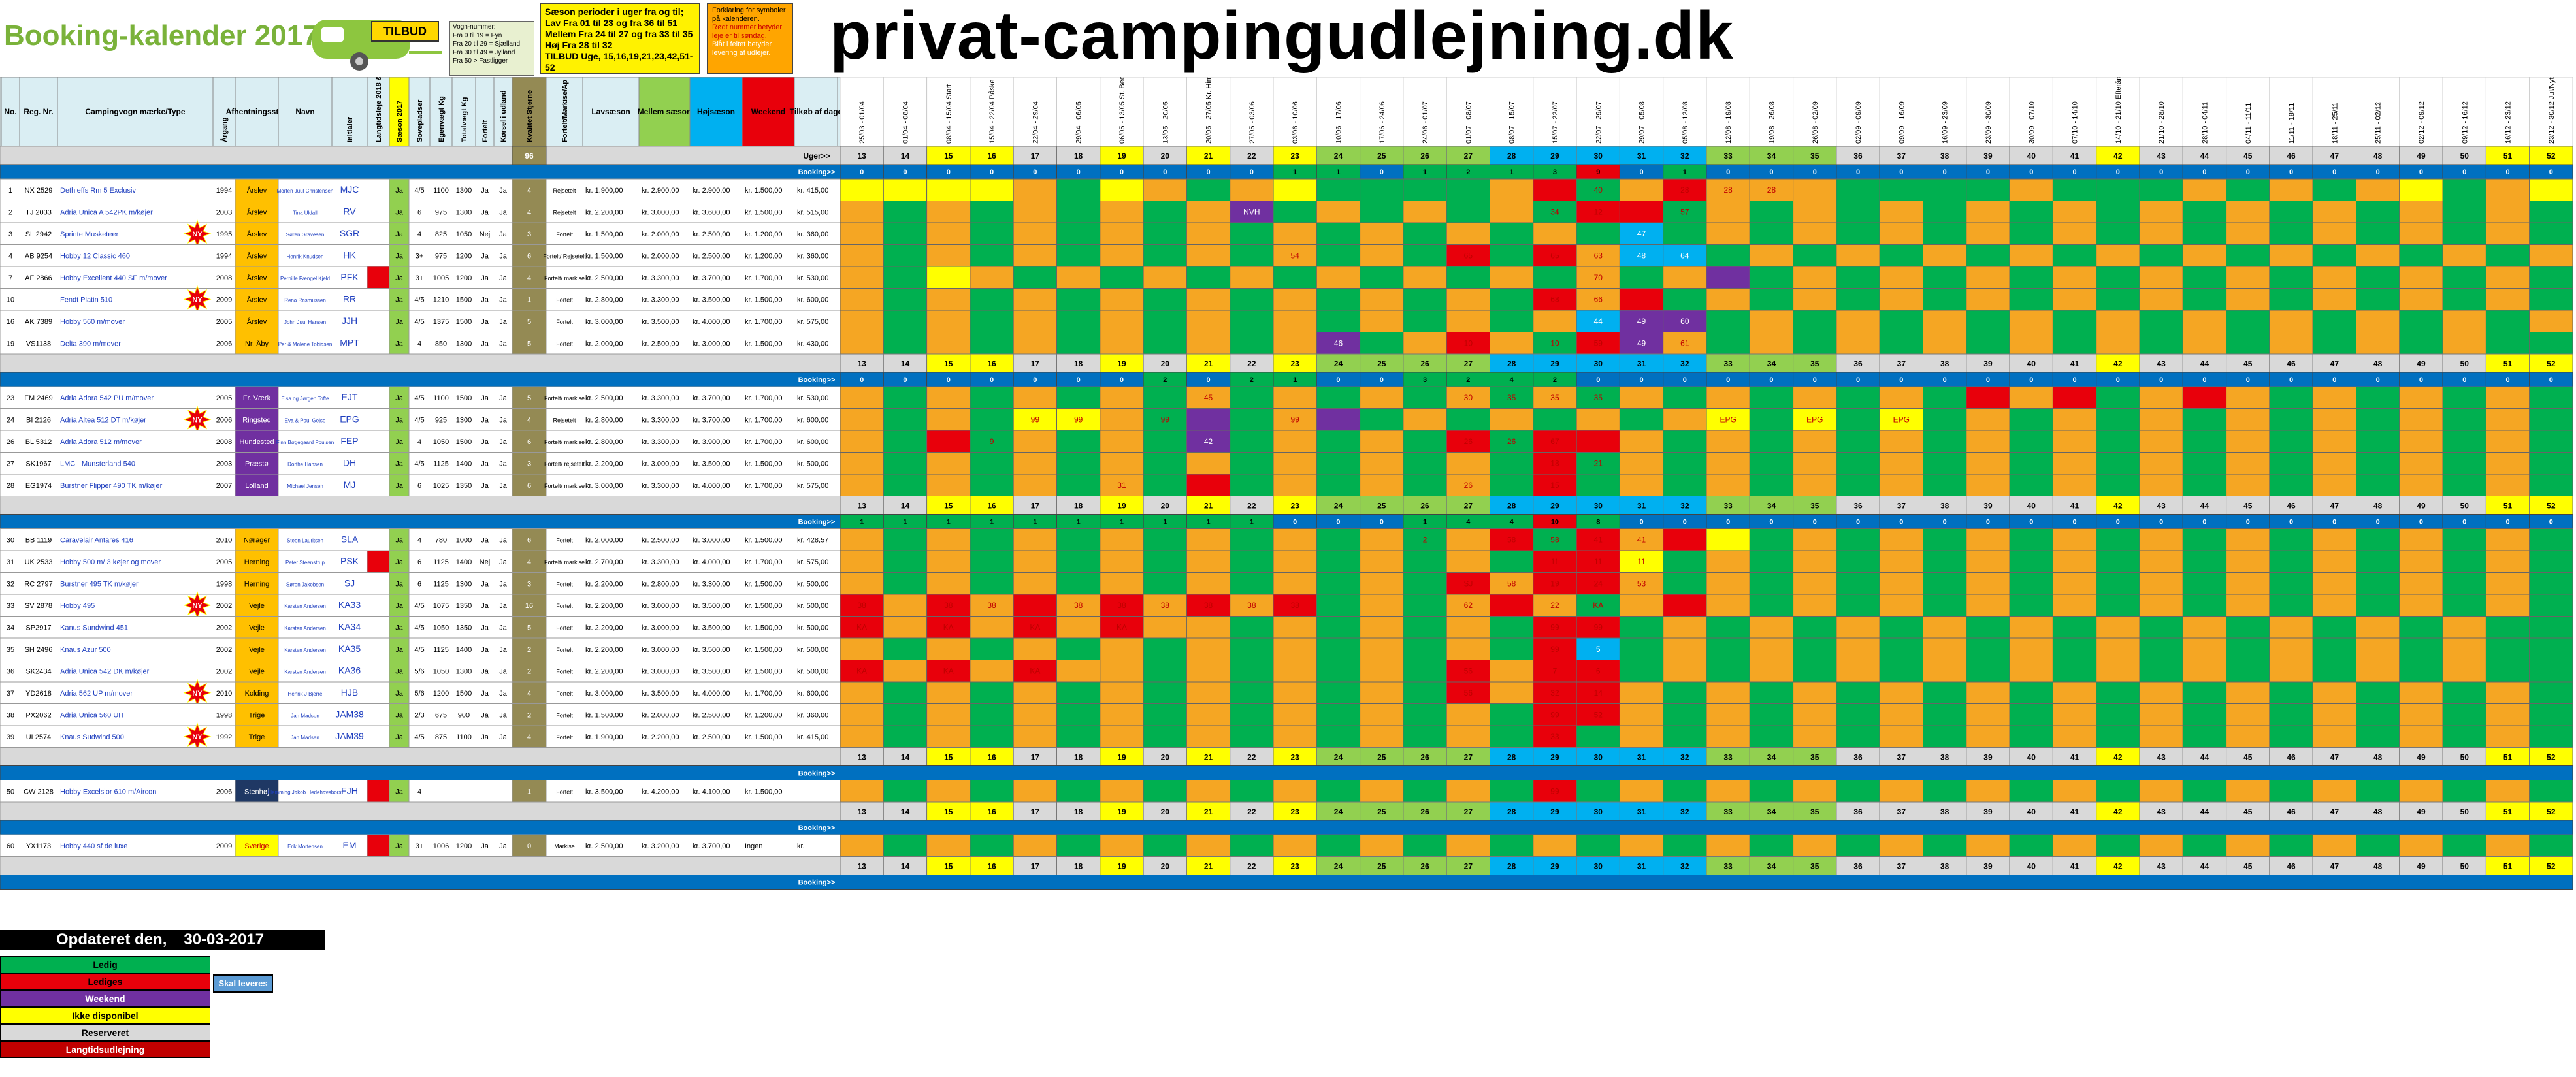 This screenshot has width=2576, height=1077. What do you see at coordinates (350, 845) in the screenshot?
I see `cell-init: EM` at bounding box center [350, 845].